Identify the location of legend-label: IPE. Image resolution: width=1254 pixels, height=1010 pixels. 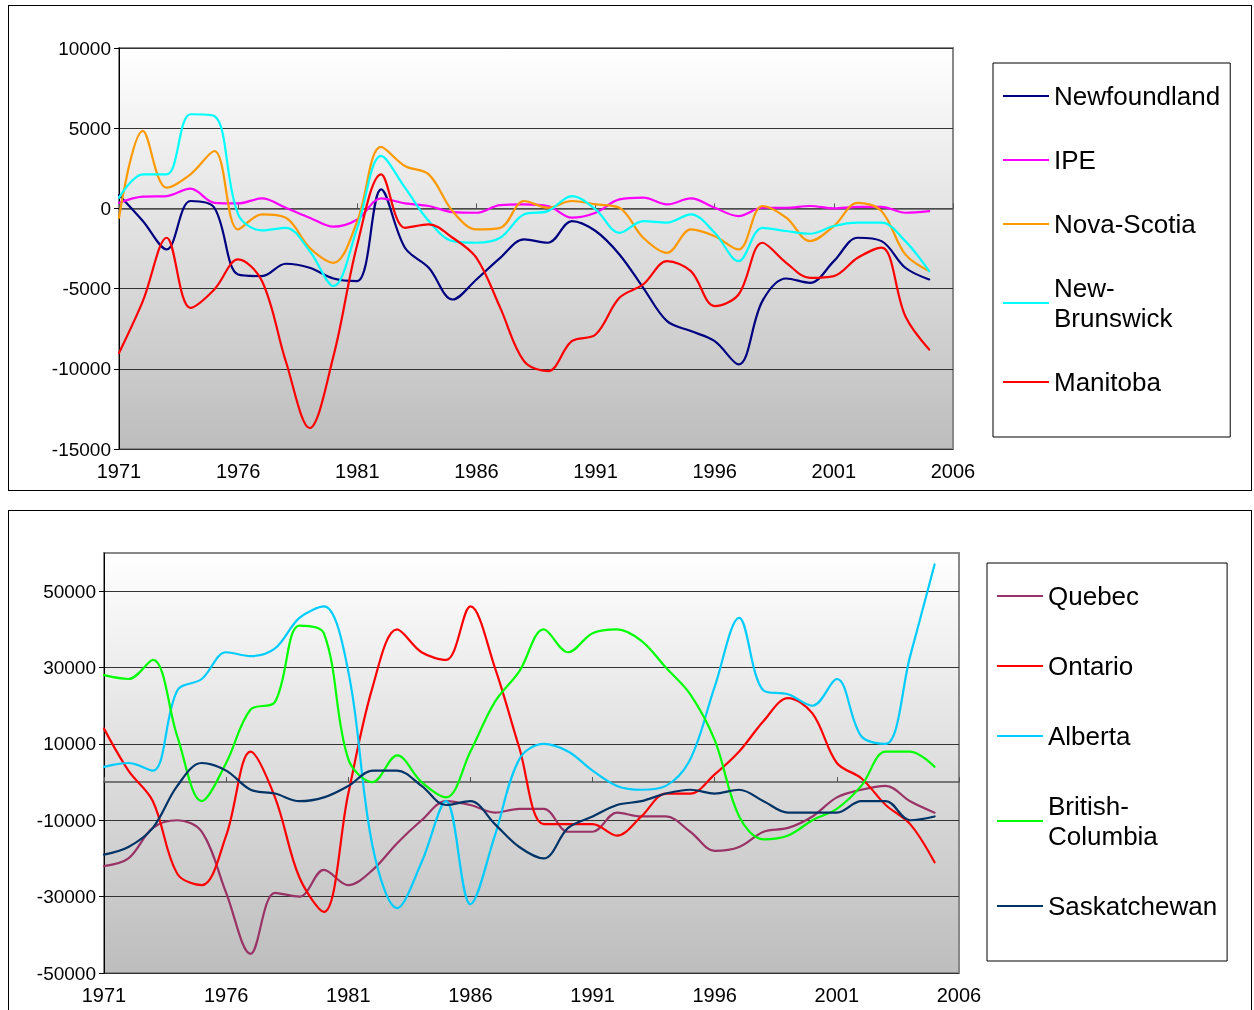
(1075, 160).